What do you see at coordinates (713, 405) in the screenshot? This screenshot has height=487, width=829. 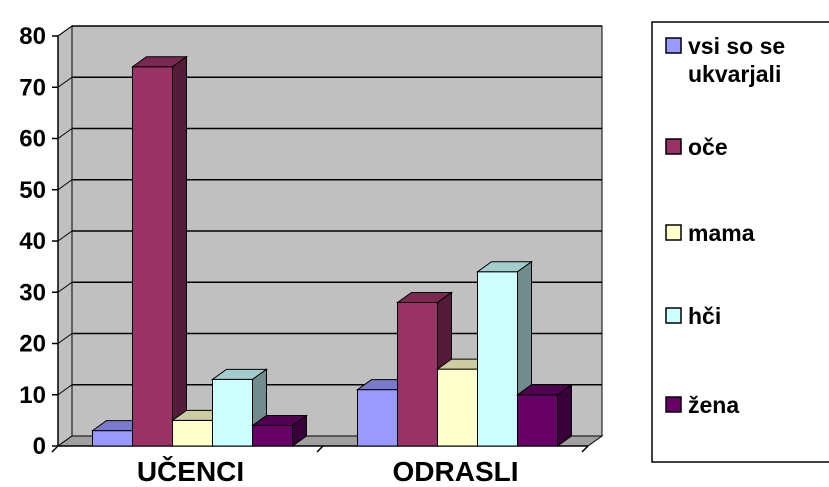 I see `legend-entry-label: žena` at bounding box center [713, 405].